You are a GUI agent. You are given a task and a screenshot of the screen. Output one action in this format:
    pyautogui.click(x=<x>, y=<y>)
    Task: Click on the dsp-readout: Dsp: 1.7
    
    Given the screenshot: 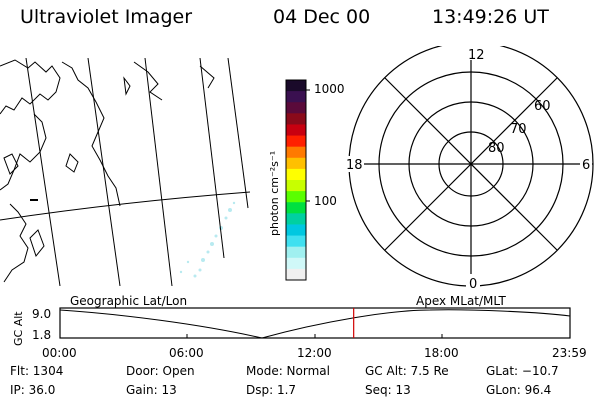 What is the action you would take?
    pyautogui.click(x=271, y=390)
    